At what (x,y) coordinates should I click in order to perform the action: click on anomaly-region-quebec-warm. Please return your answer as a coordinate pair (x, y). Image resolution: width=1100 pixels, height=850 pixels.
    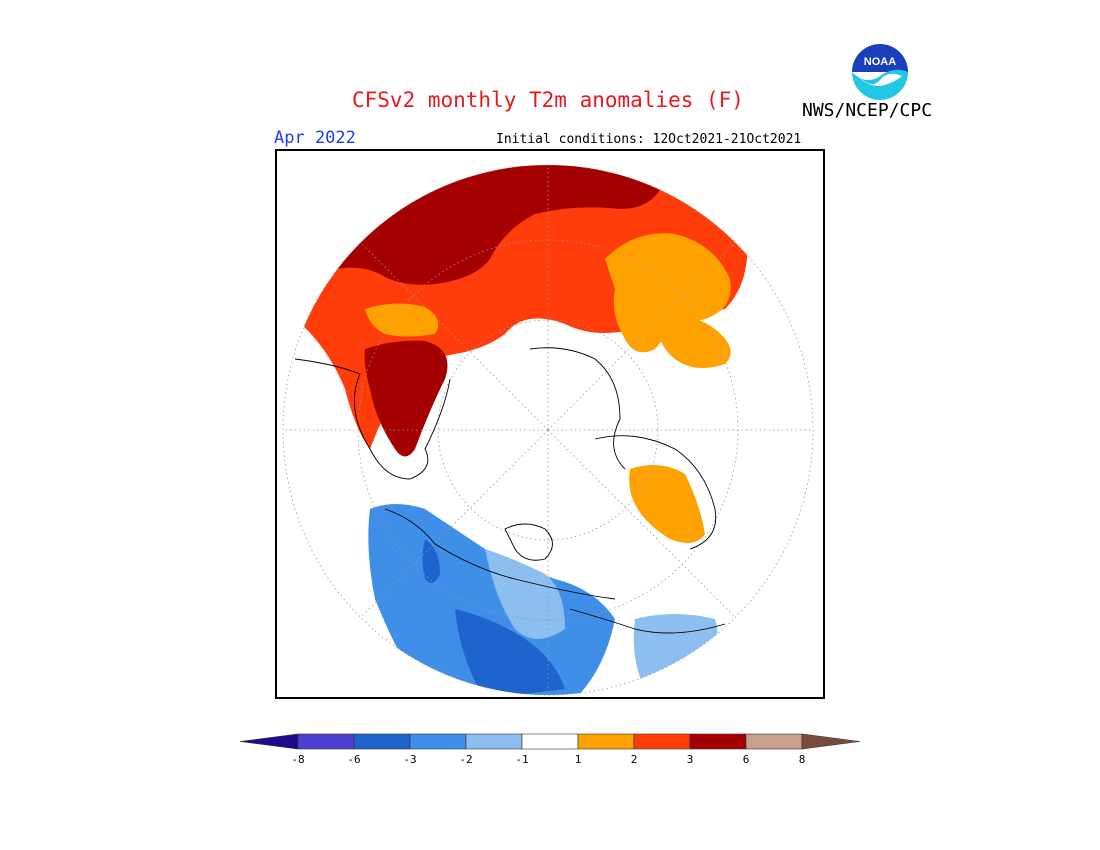
    Looking at the image, I should click on (693, 338).